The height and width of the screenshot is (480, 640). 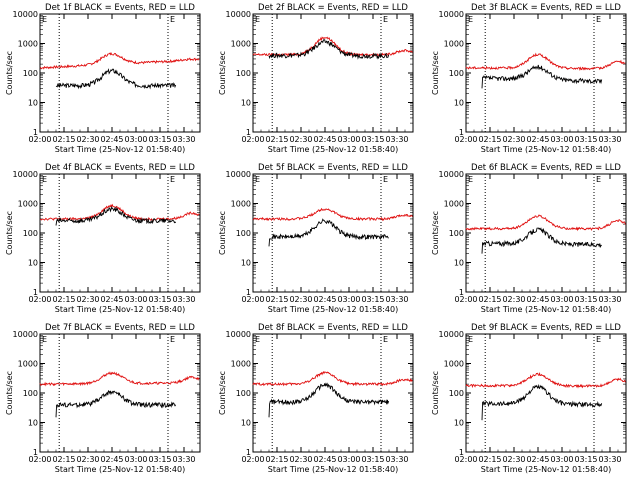 I want to click on panel-title: Det 1f BLACK = Events, RED = LLD, so click(x=120, y=8).